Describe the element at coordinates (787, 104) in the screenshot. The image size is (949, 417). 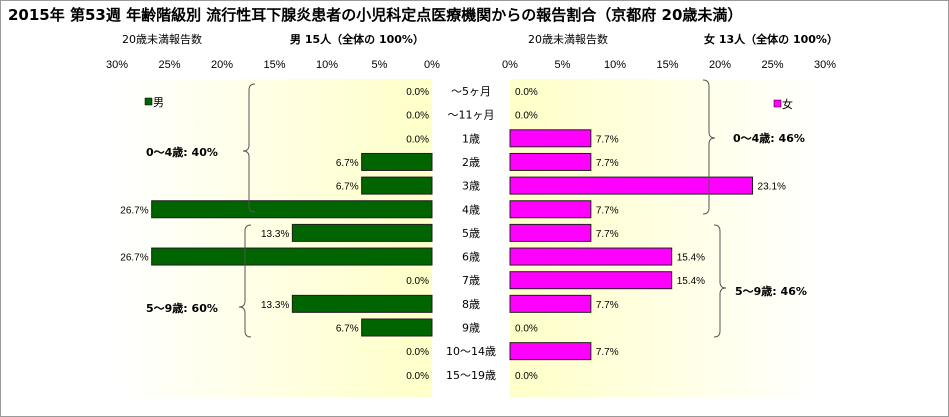
I see `female-legend-label: 女` at that location.